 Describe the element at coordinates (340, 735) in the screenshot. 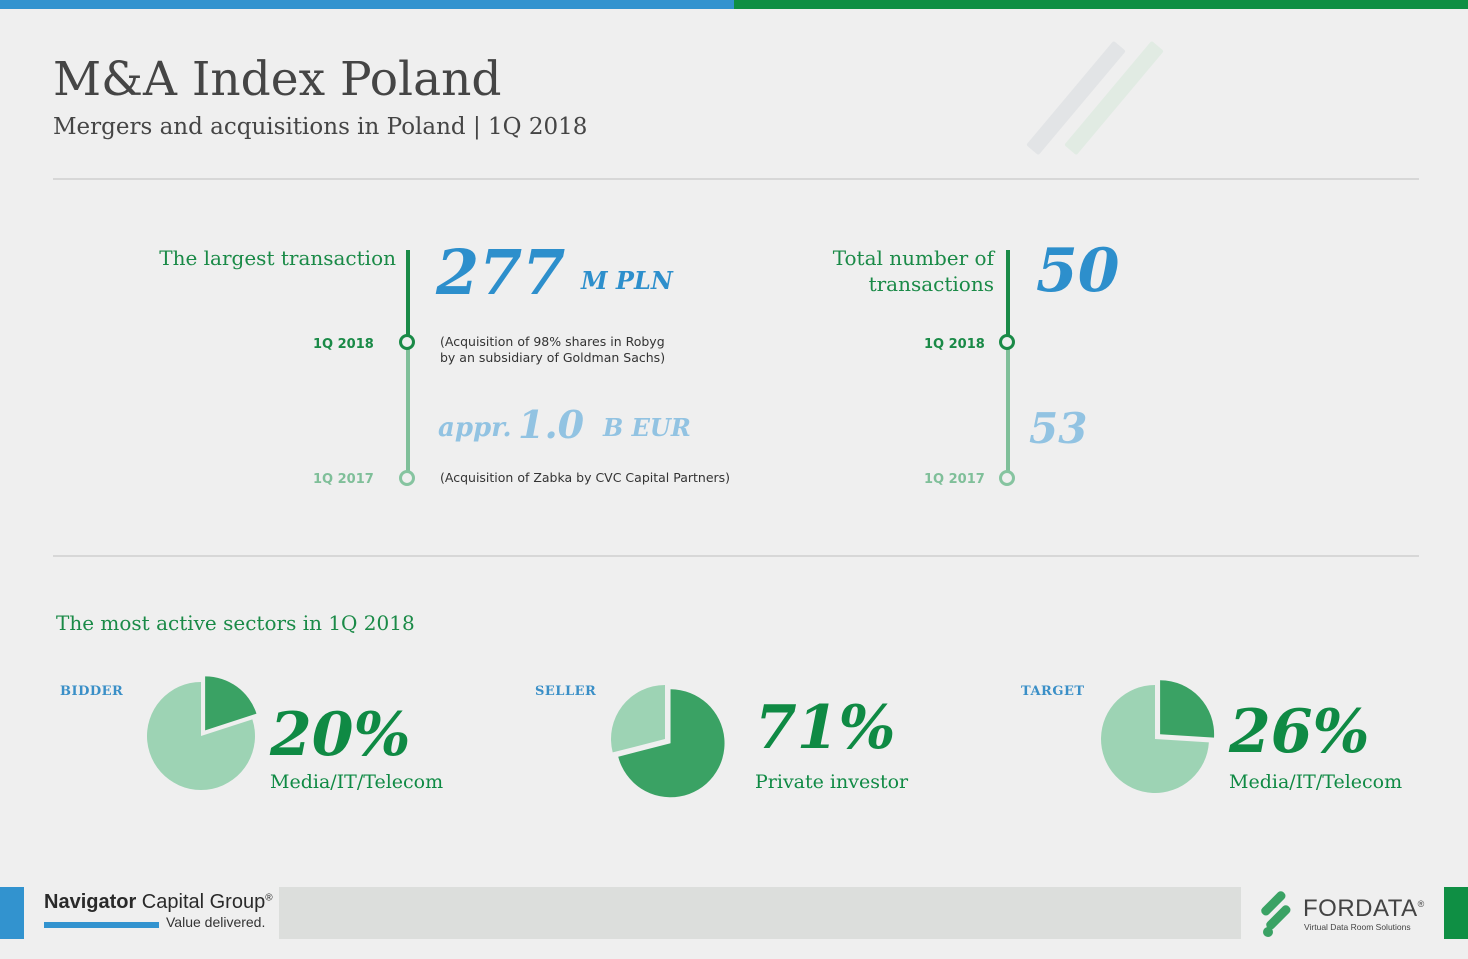

I see `bidder-percent: 20%` at that location.